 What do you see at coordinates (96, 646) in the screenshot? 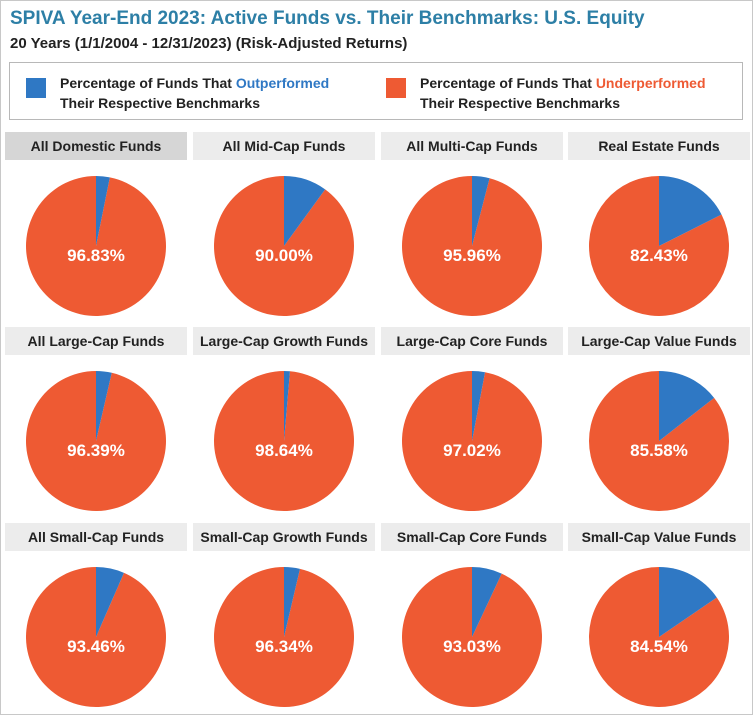
I see `pie-data-label: 93.46%` at bounding box center [96, 646].